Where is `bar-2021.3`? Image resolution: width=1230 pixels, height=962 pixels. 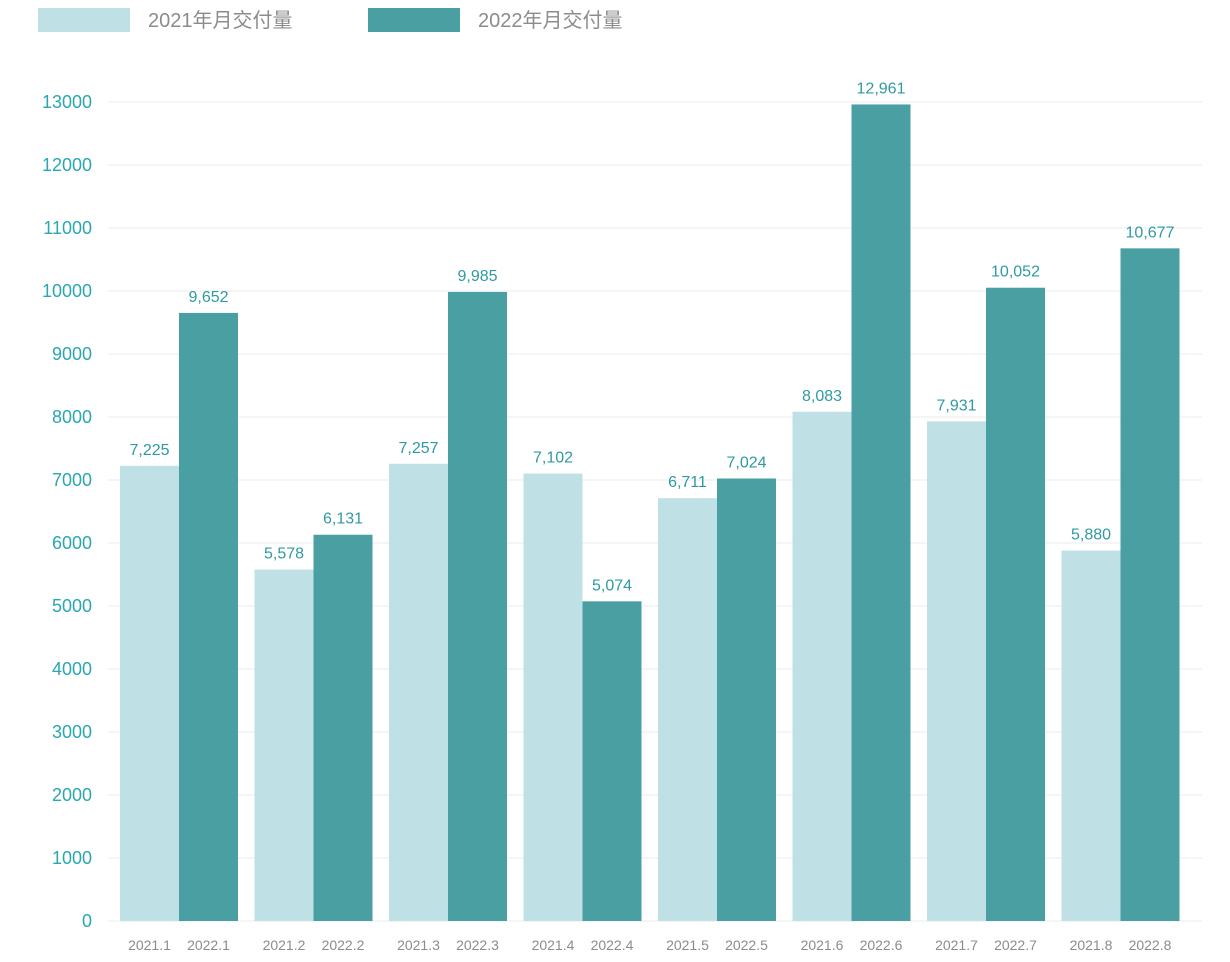 bar-2021.3 is located at coordinates (418, 692).